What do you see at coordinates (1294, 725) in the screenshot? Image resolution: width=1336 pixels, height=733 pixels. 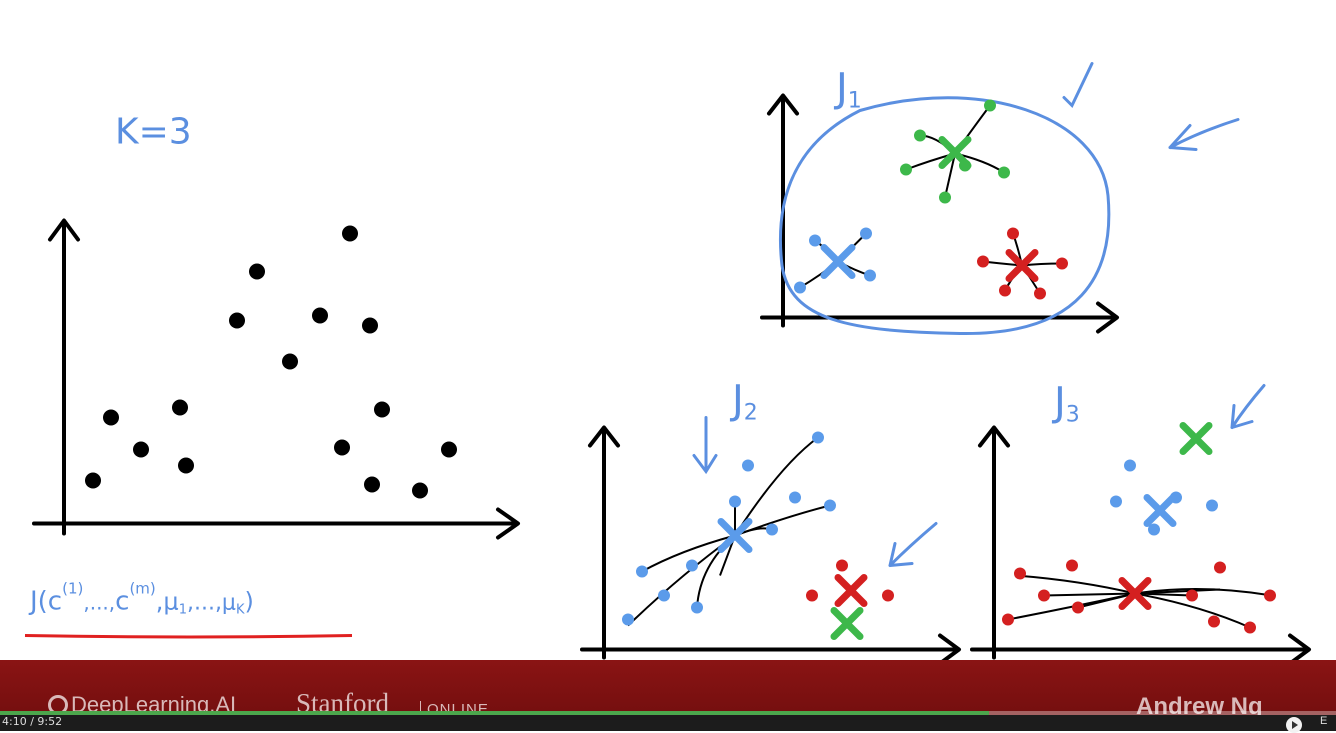 I see `play-button-icon` at bounding box center [1294, 725].